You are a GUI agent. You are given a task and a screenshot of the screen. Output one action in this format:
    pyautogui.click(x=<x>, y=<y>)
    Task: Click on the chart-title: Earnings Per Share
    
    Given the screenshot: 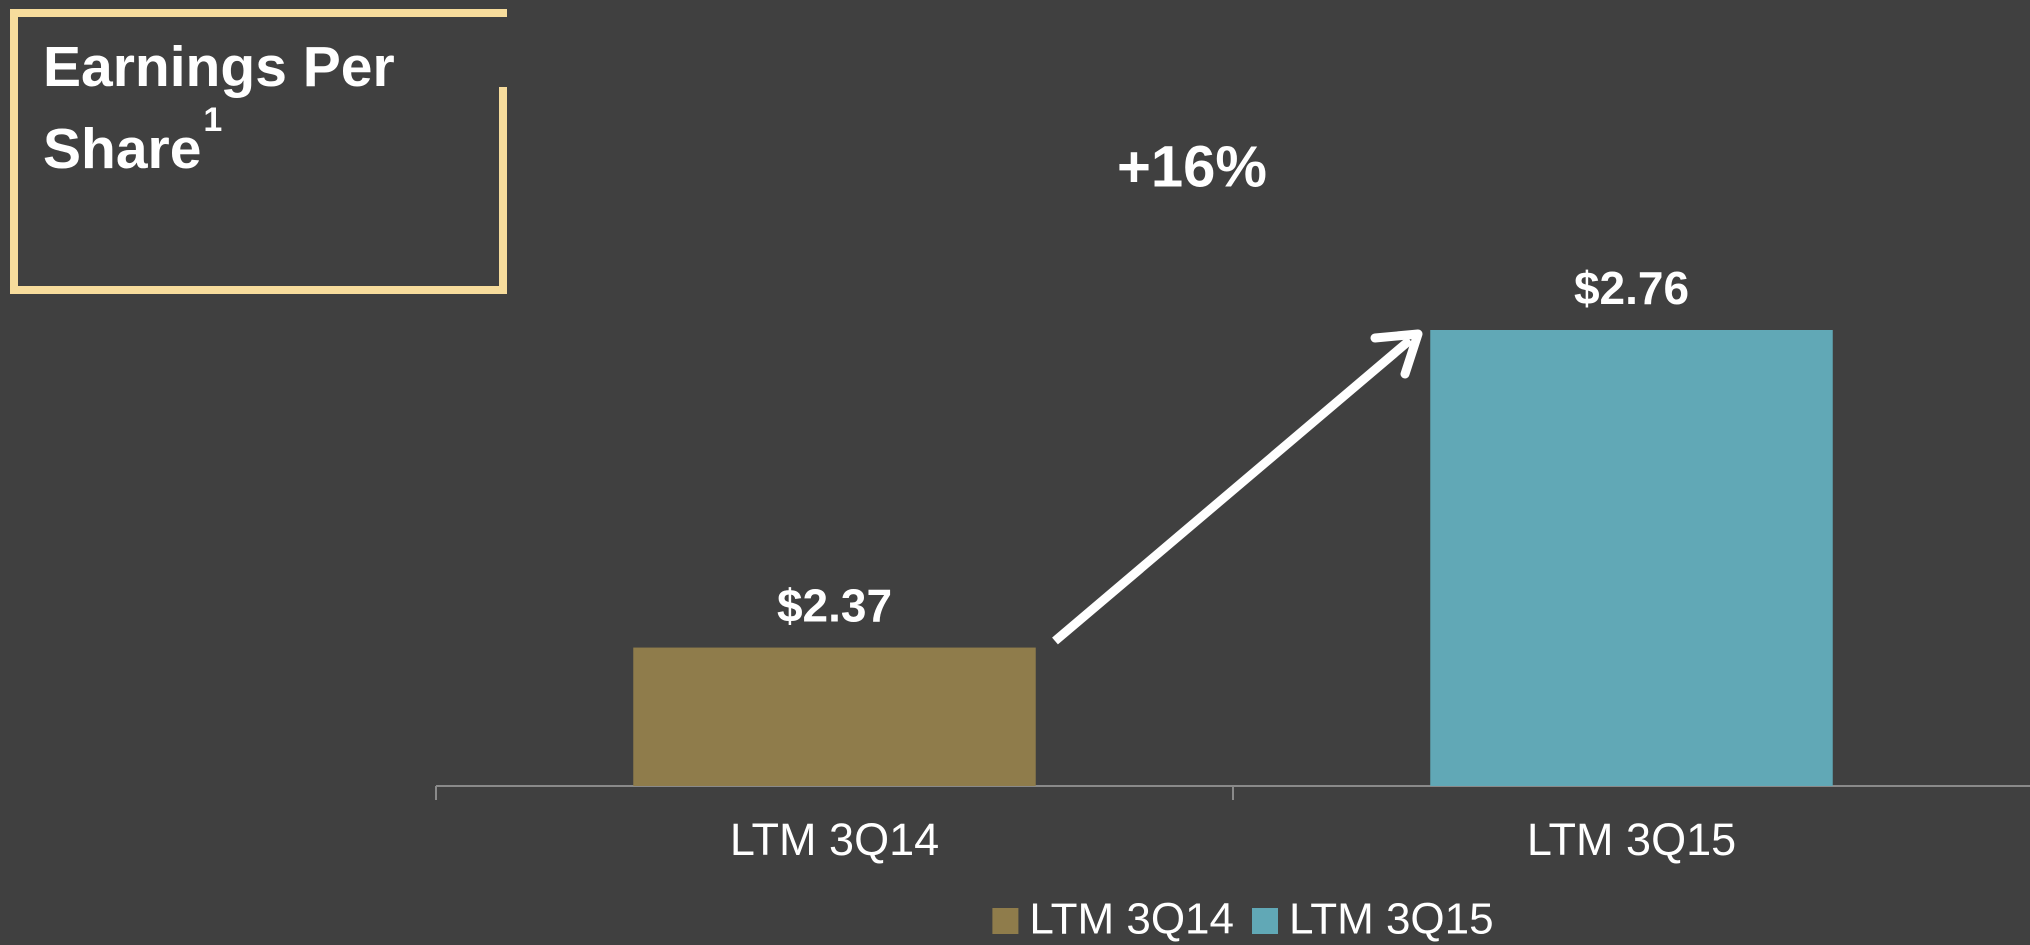 What is the action you would take?
    pyautogui.click(x=219, y=108)
    